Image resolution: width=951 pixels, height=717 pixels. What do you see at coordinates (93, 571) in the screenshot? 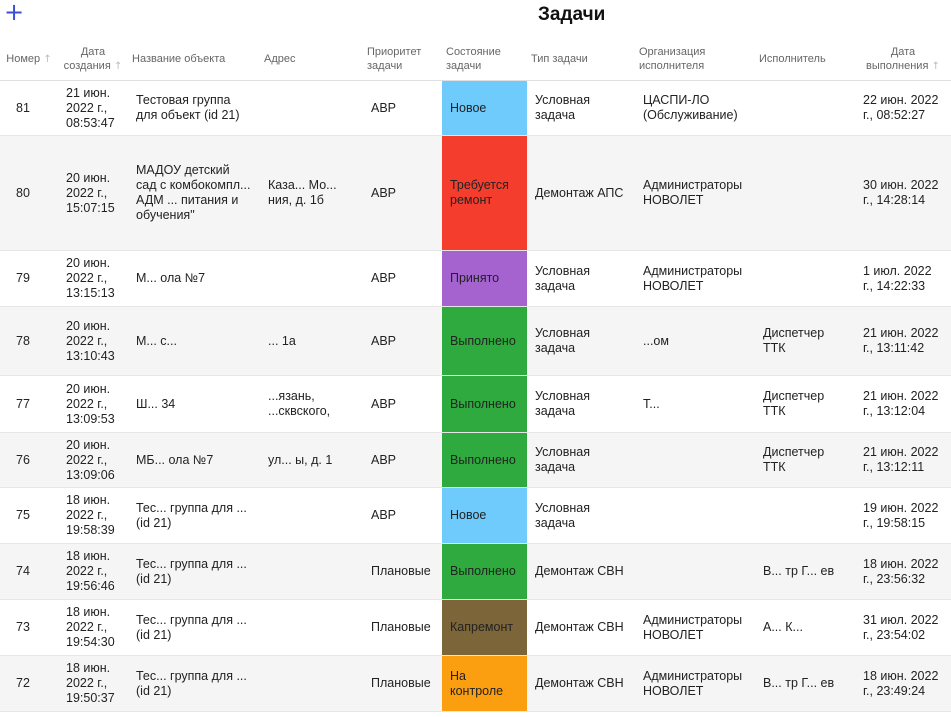
I see `col-created-cell: 18 июн. 2022 г., 19:56:46` at bounding box center [93, 571].